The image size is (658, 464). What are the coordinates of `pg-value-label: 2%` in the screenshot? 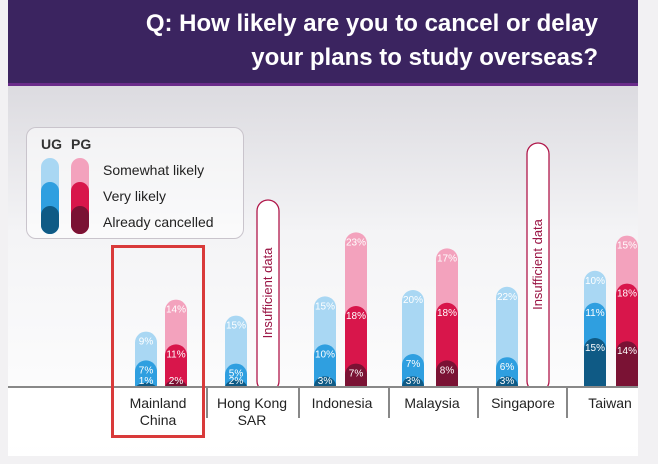 It's located at (176, 381).